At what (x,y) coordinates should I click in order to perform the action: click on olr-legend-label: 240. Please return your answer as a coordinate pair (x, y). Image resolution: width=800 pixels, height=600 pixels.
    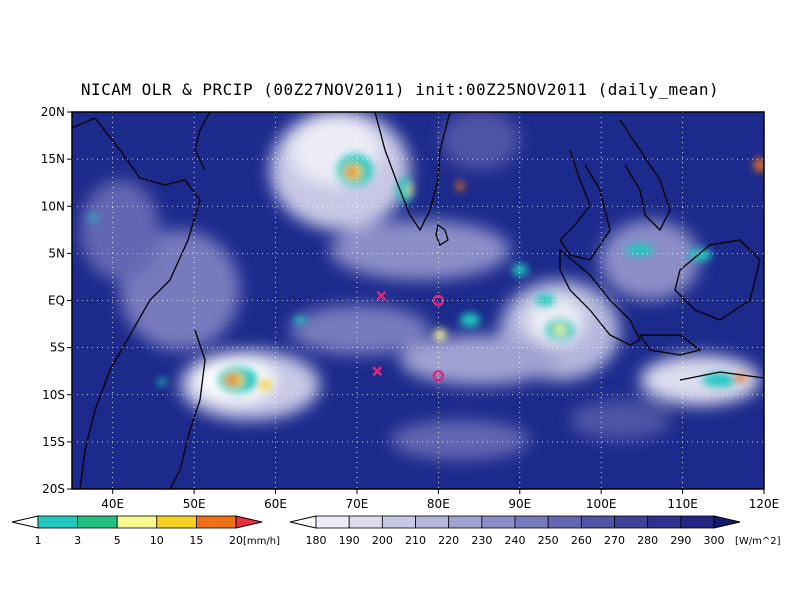
    Looking at the image, I should click on (515, 540).